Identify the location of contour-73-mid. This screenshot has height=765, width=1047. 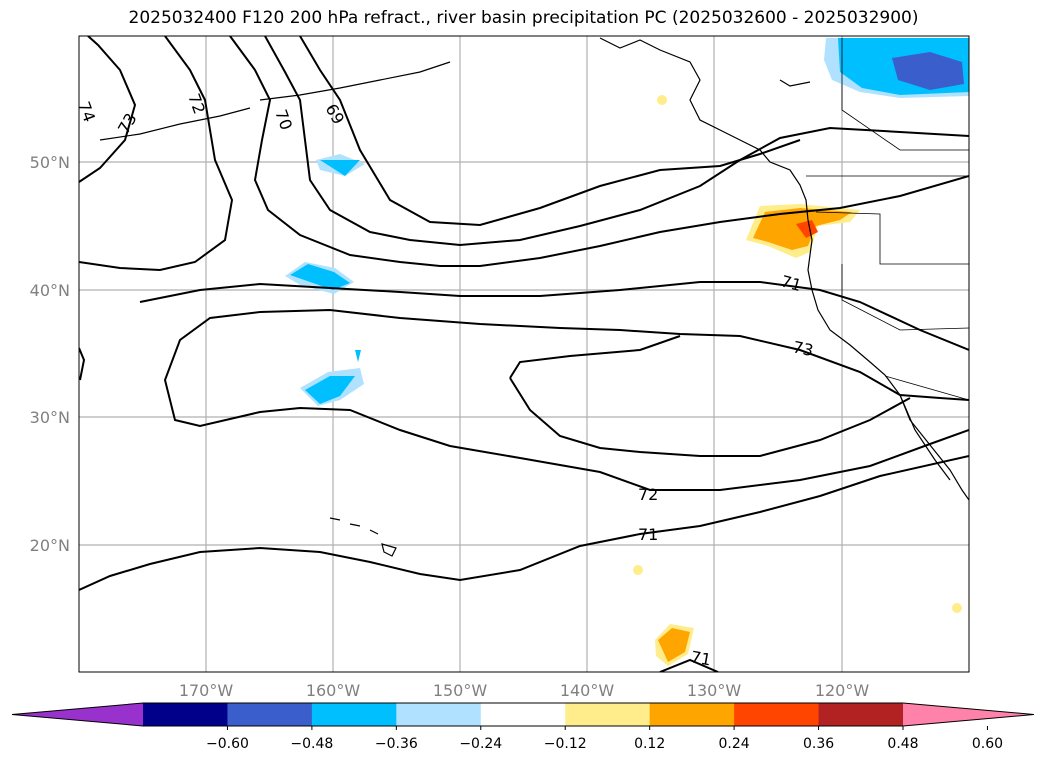
(614, 354).